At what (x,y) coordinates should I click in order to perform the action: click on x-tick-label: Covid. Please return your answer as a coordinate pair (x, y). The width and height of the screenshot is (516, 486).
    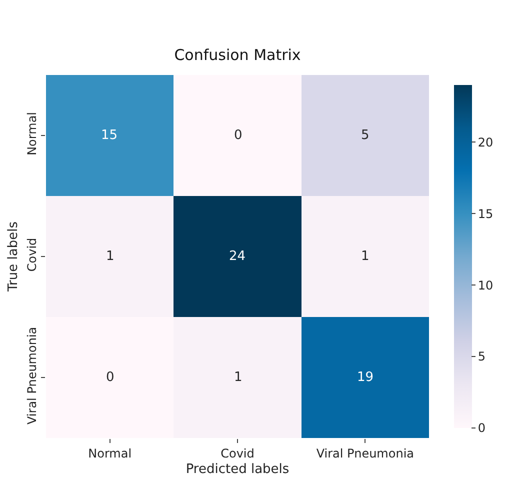
    Looking at the image, I should click on (237, 453).